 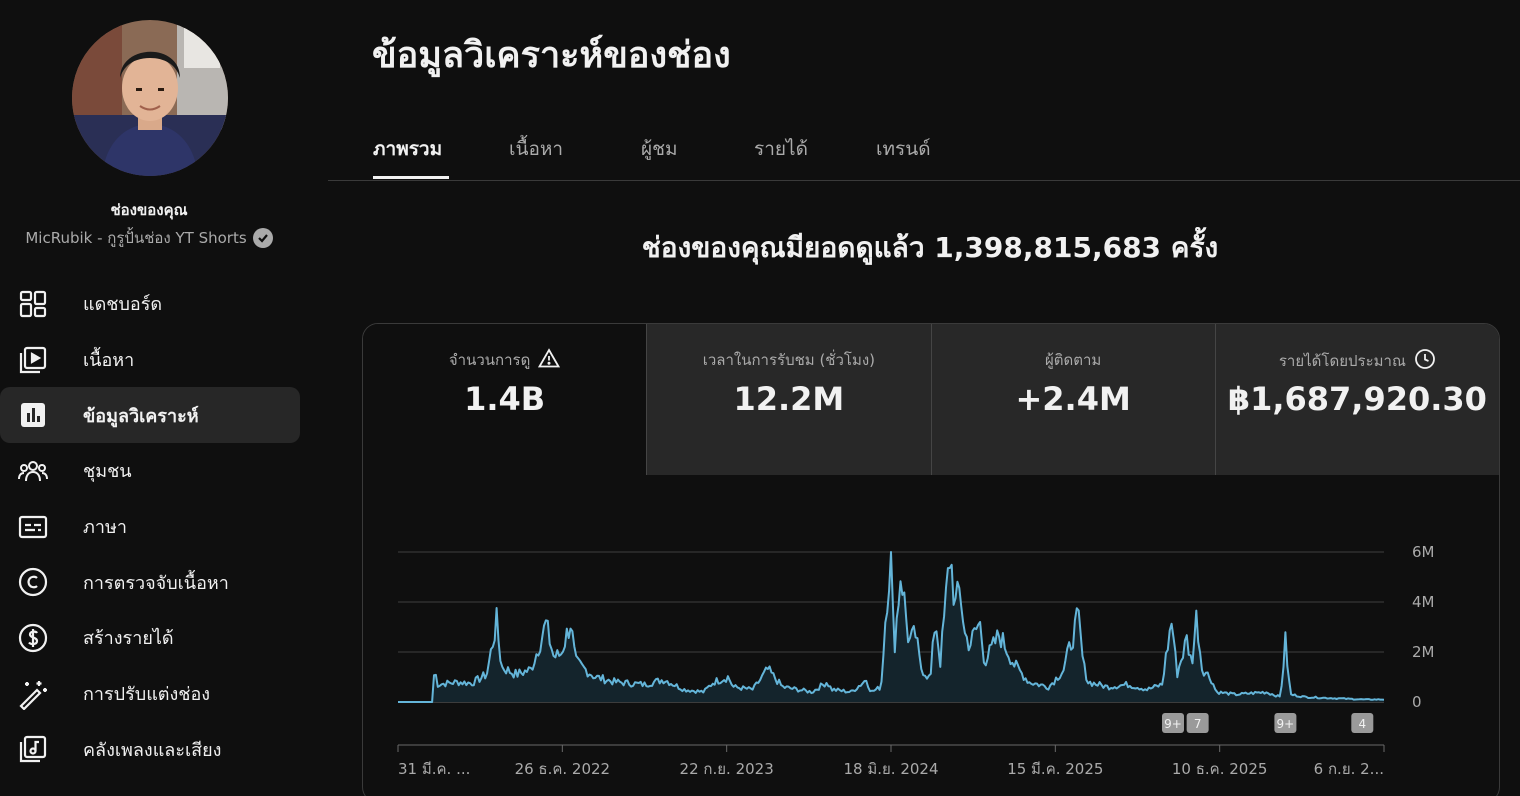 I want to click on monetization-icon, so click(x=33, y=638).